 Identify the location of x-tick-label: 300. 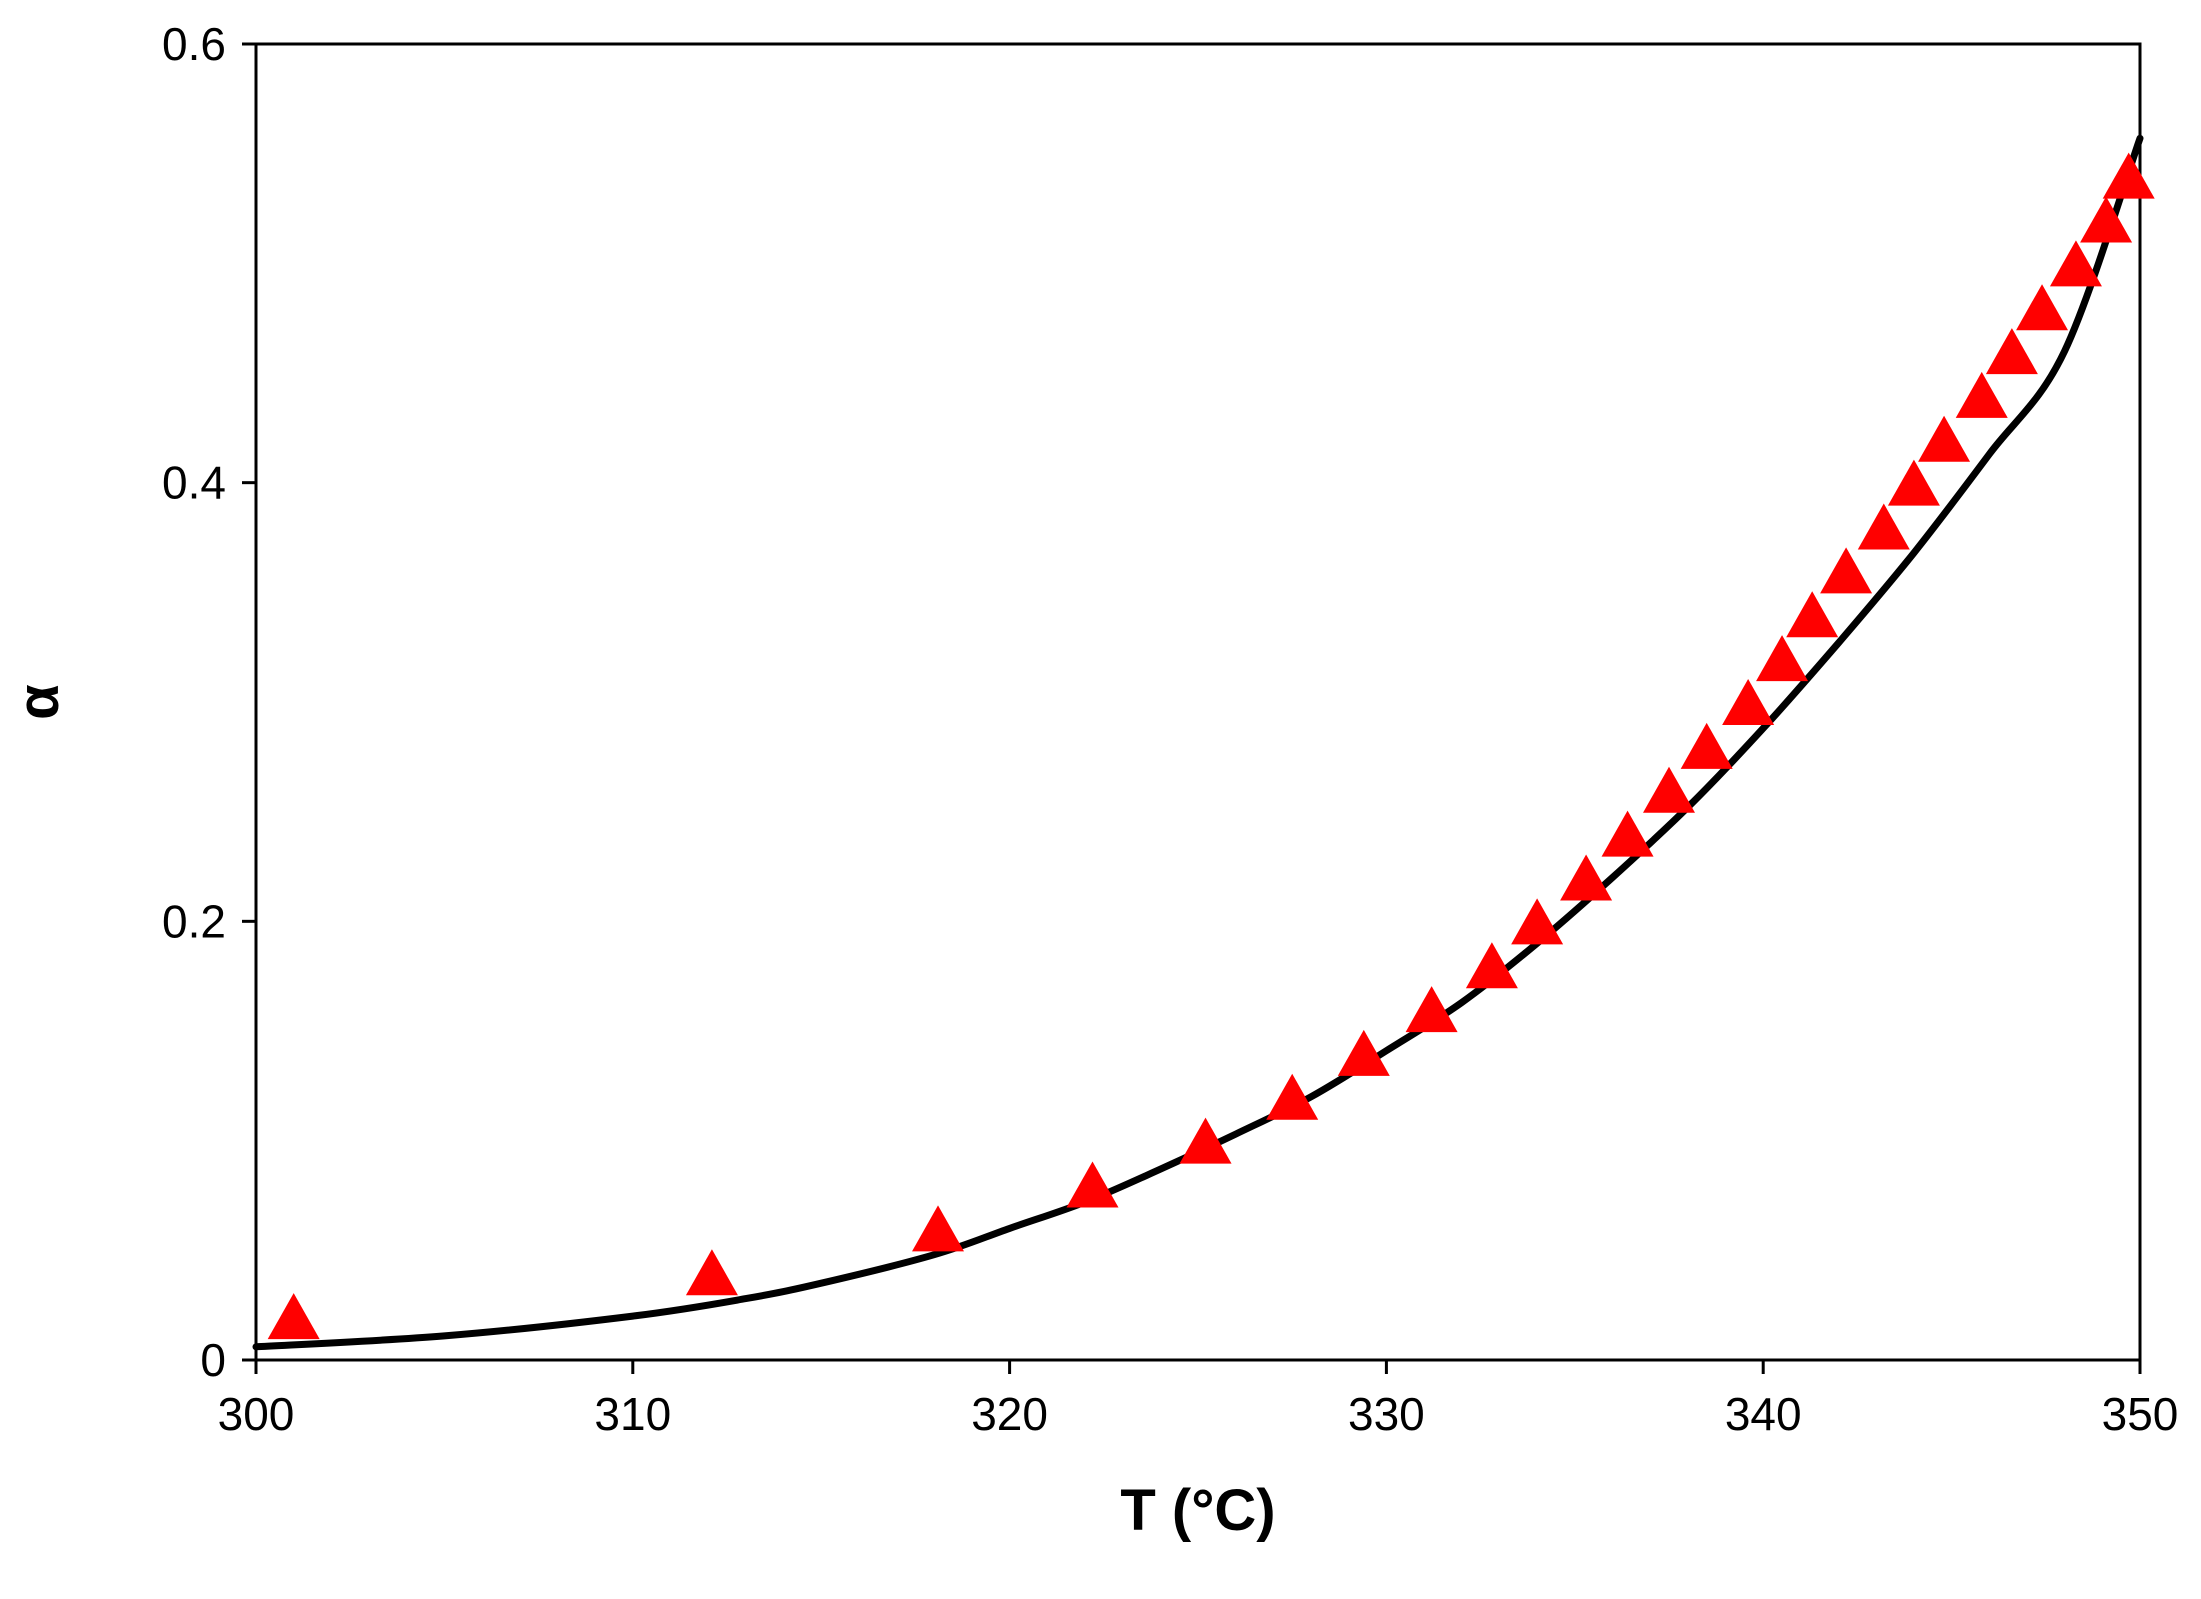
(256, 1414).